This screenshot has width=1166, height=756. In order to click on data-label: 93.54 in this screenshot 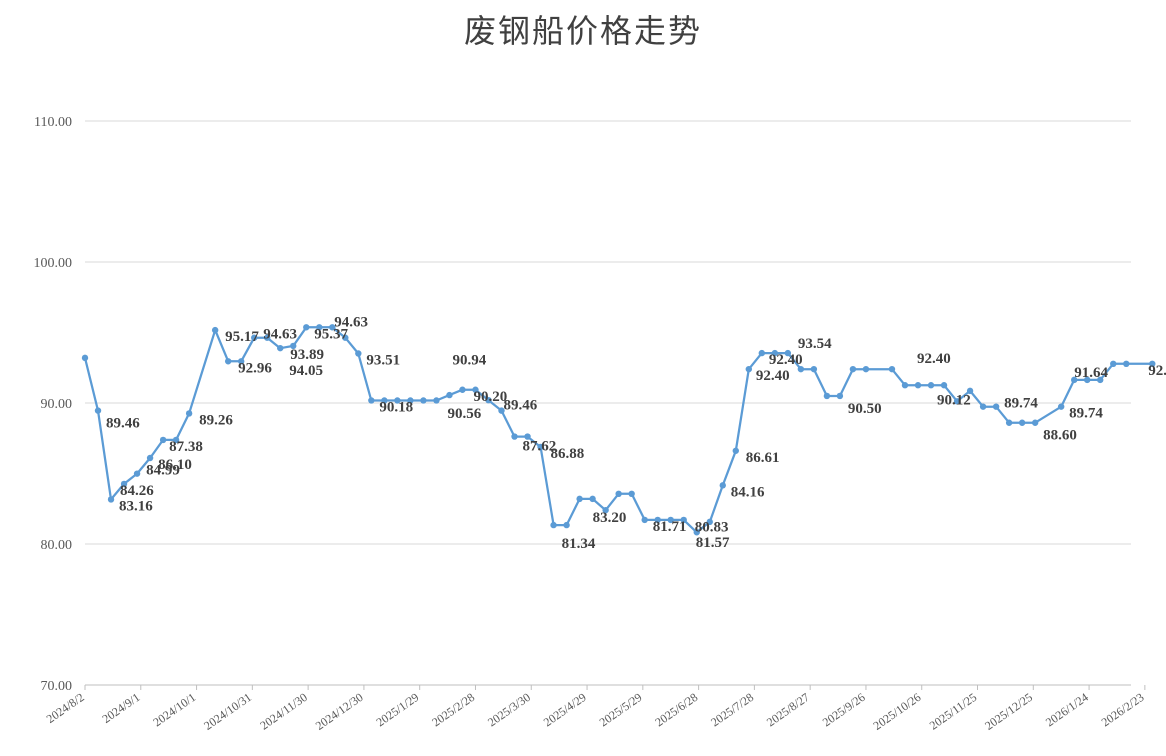, I will do `click(815, 344)`.